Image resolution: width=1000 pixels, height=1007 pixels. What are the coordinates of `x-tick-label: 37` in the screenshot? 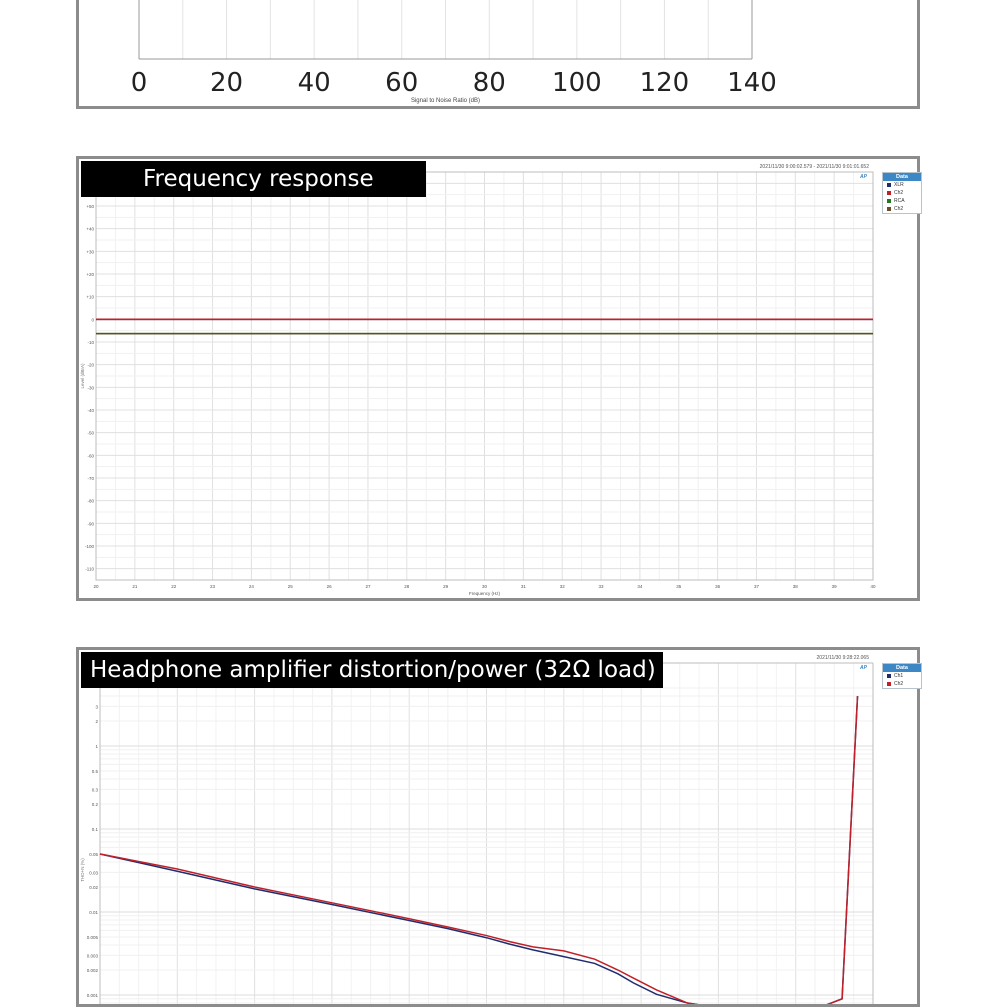 It's located at (757, 586).